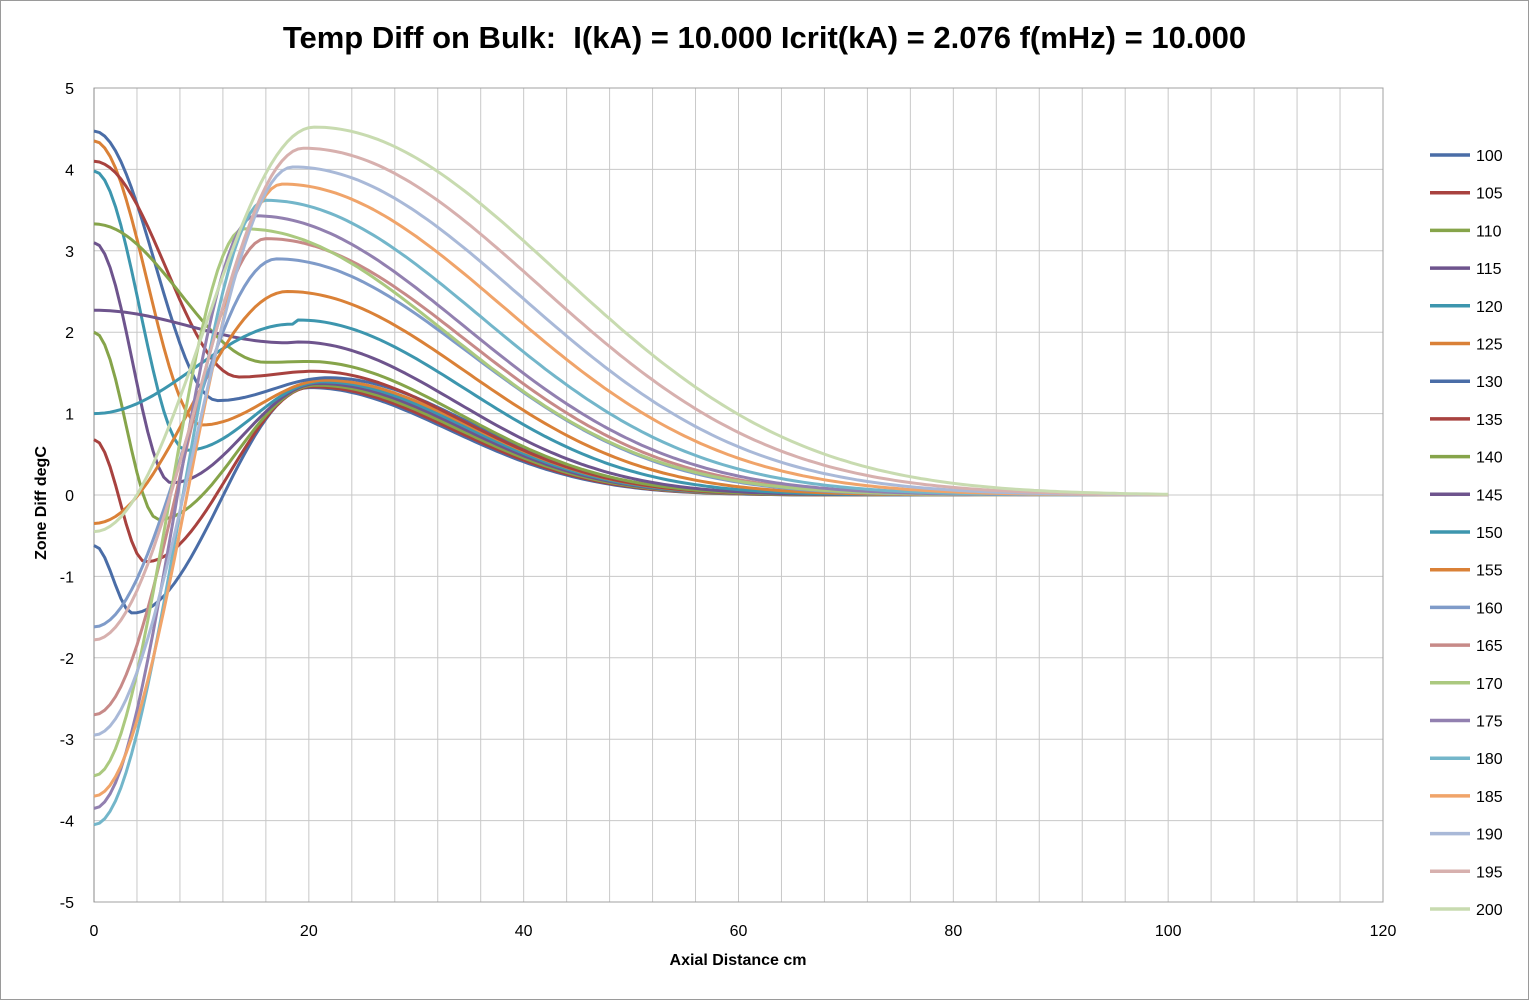 The width and height of the screenshot is (1529, 1000). What do you see at coordinates (1489, 307) in the screenshot?
I see `legend-label-120: 120` at bounding box center [1489, 307].